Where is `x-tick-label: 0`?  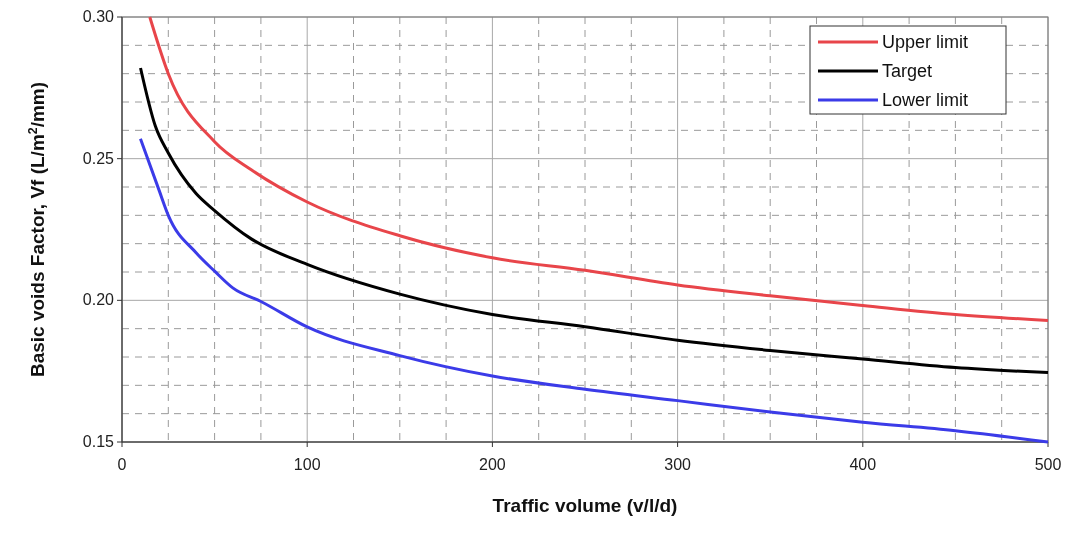
x-tick-label: 0 is located at coordinates (122, 464).